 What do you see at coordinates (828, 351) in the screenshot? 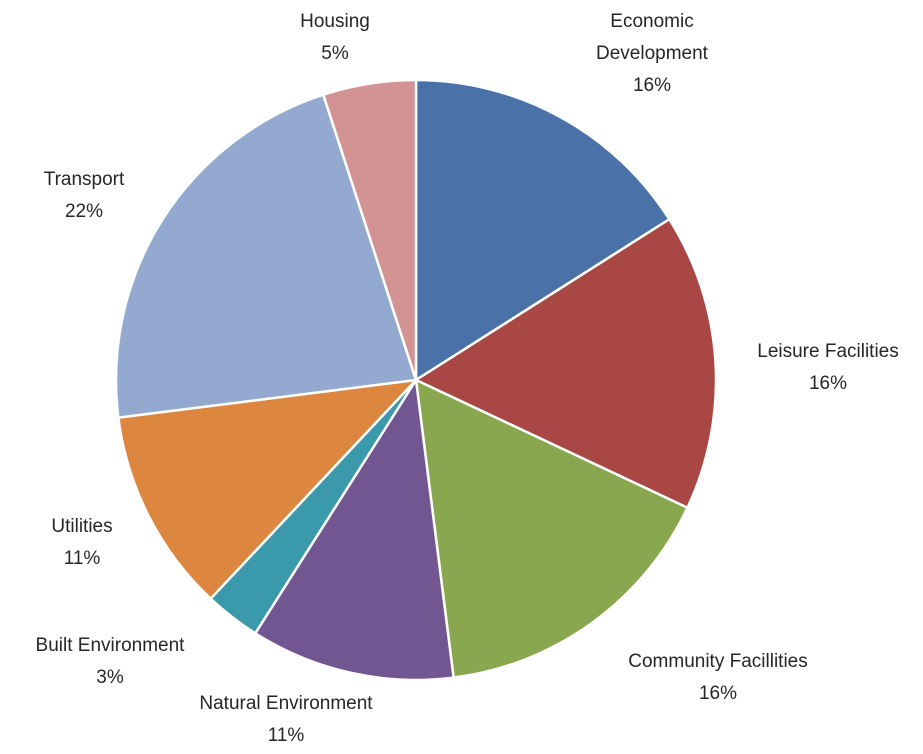
I see `pie-label-name: Leisure Facilities` at bounding box center [828, 351].